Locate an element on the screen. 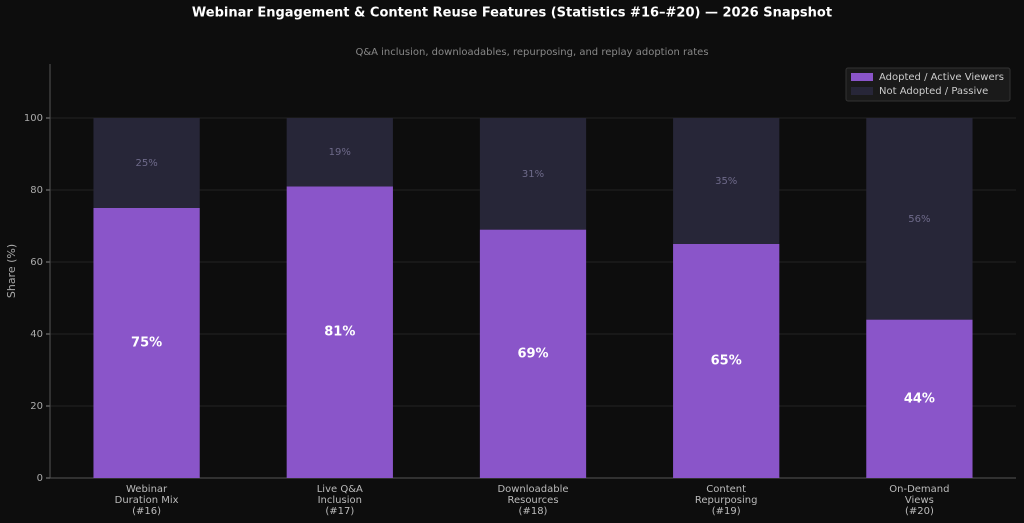 The image size is (1024, 523). value-label: 25% is located at coordinates (146, 163).